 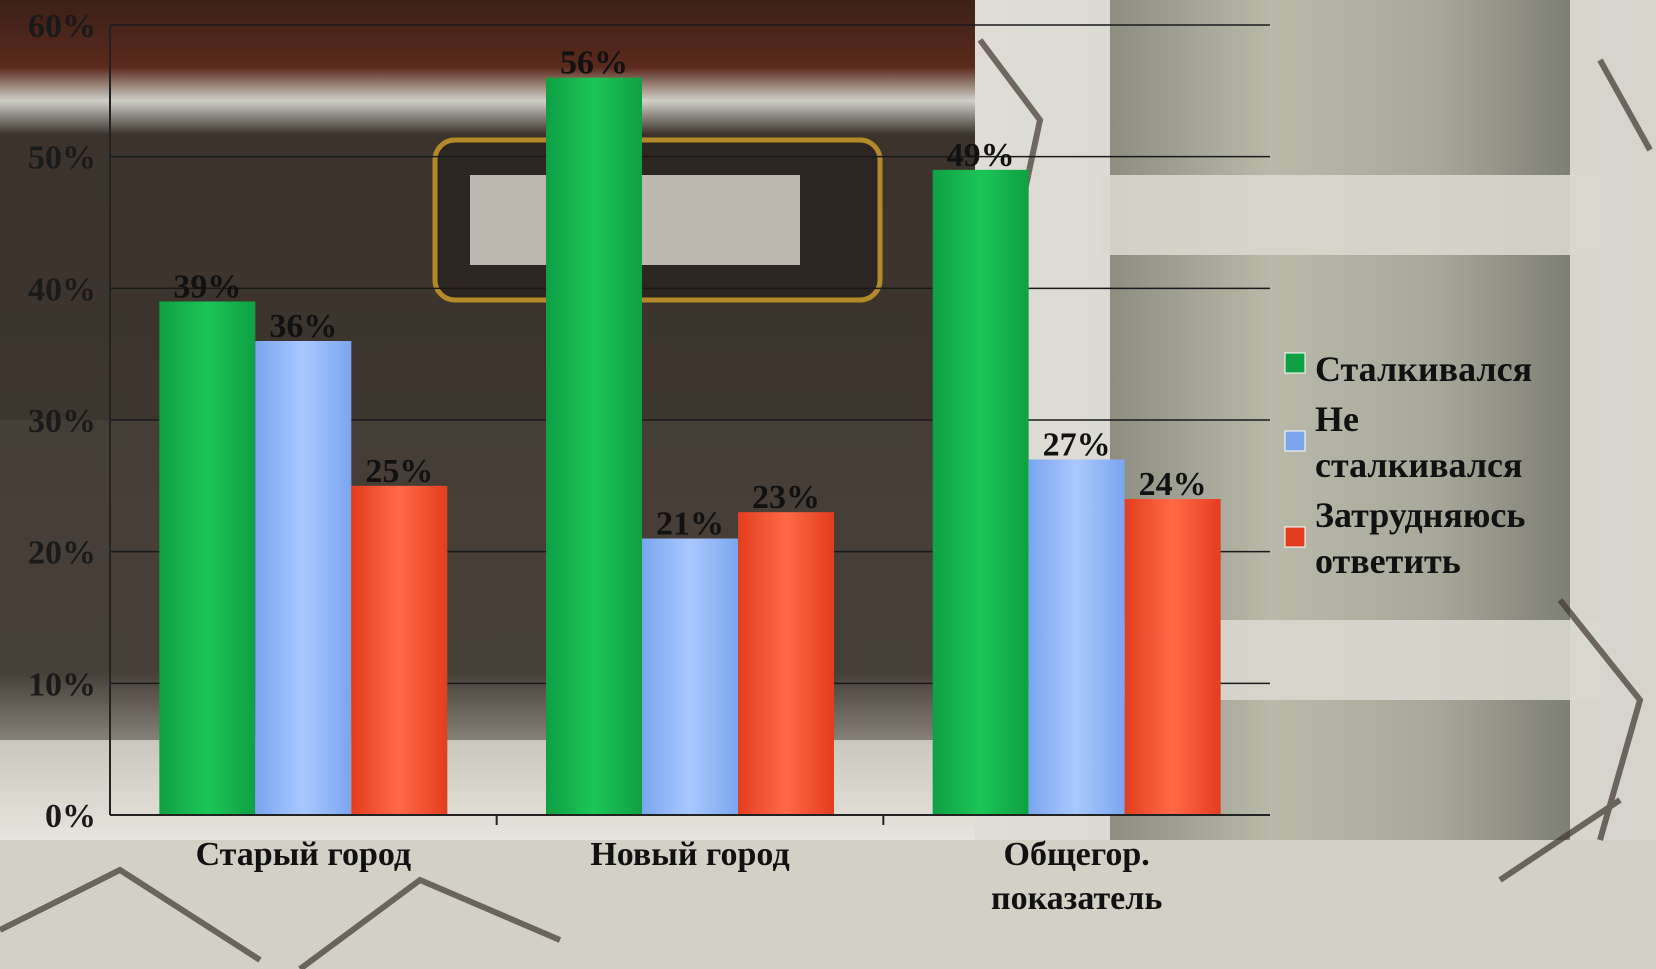 What do you see at coordinates (62, 289) in the screenshot?
I see `y-tick-label: 40%` at bounding box center [62, 289].